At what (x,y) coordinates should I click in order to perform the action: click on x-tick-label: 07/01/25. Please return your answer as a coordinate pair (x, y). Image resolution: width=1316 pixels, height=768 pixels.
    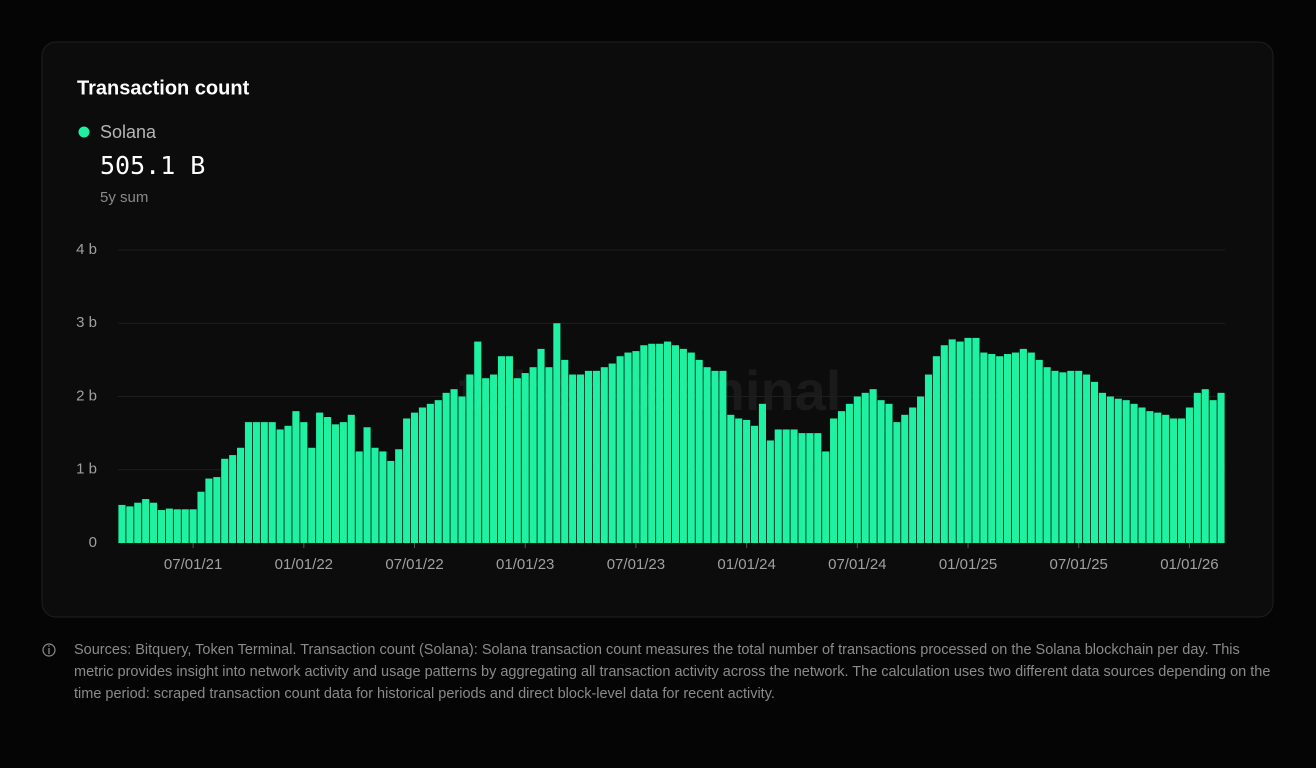
    Looking at the image, I should click on (1079, 564).